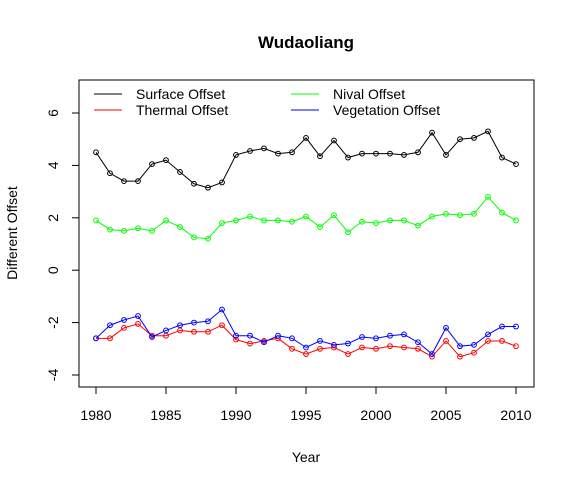 Image resolution: width=574 pixels, height=487 pixels. I want to click on x-axis-label: Year, so click(306, 457).